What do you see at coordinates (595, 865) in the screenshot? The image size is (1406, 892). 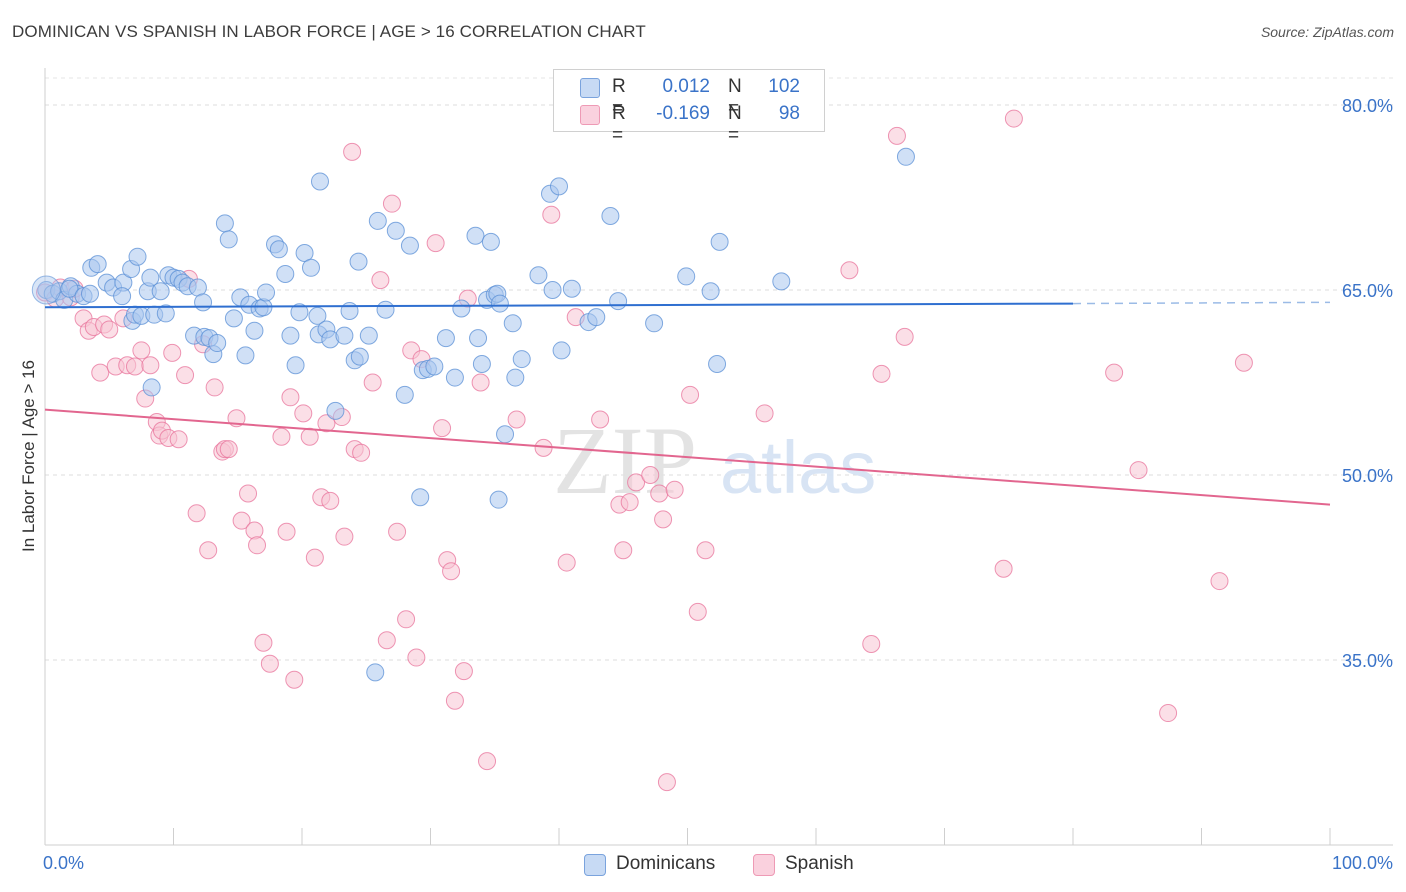 I see `bottom-legend-swatch-dominicans` at bounding box center [595, 865].